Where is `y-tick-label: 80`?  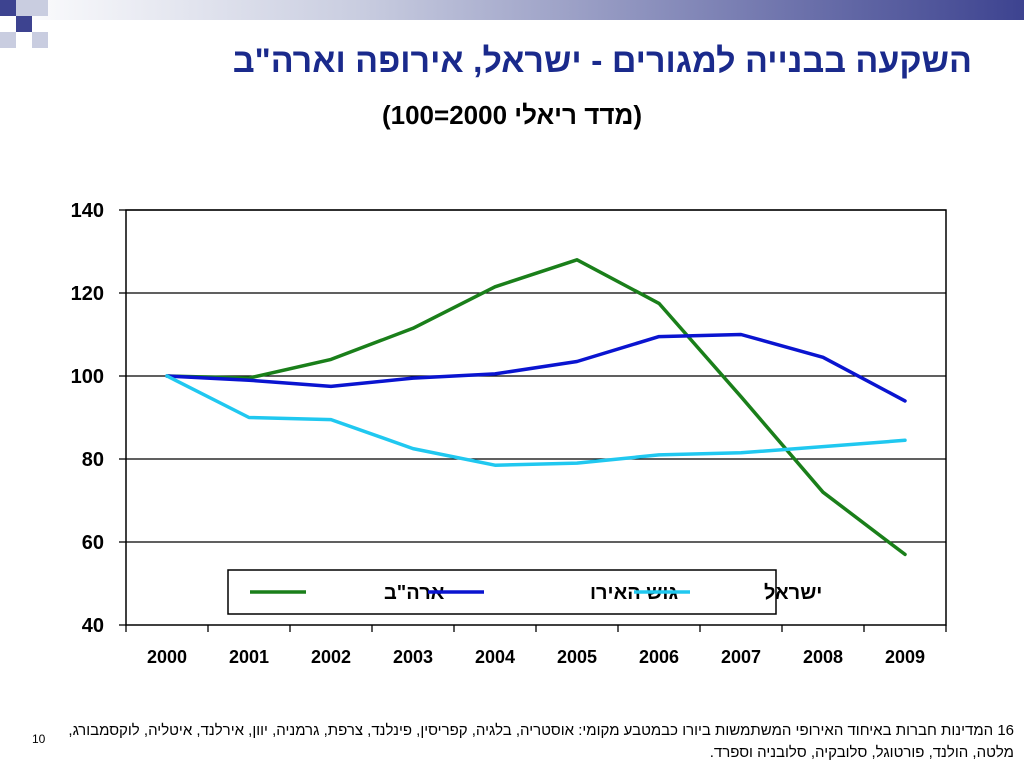 y-tick-label: 80 is located at coordinates (93, 460).